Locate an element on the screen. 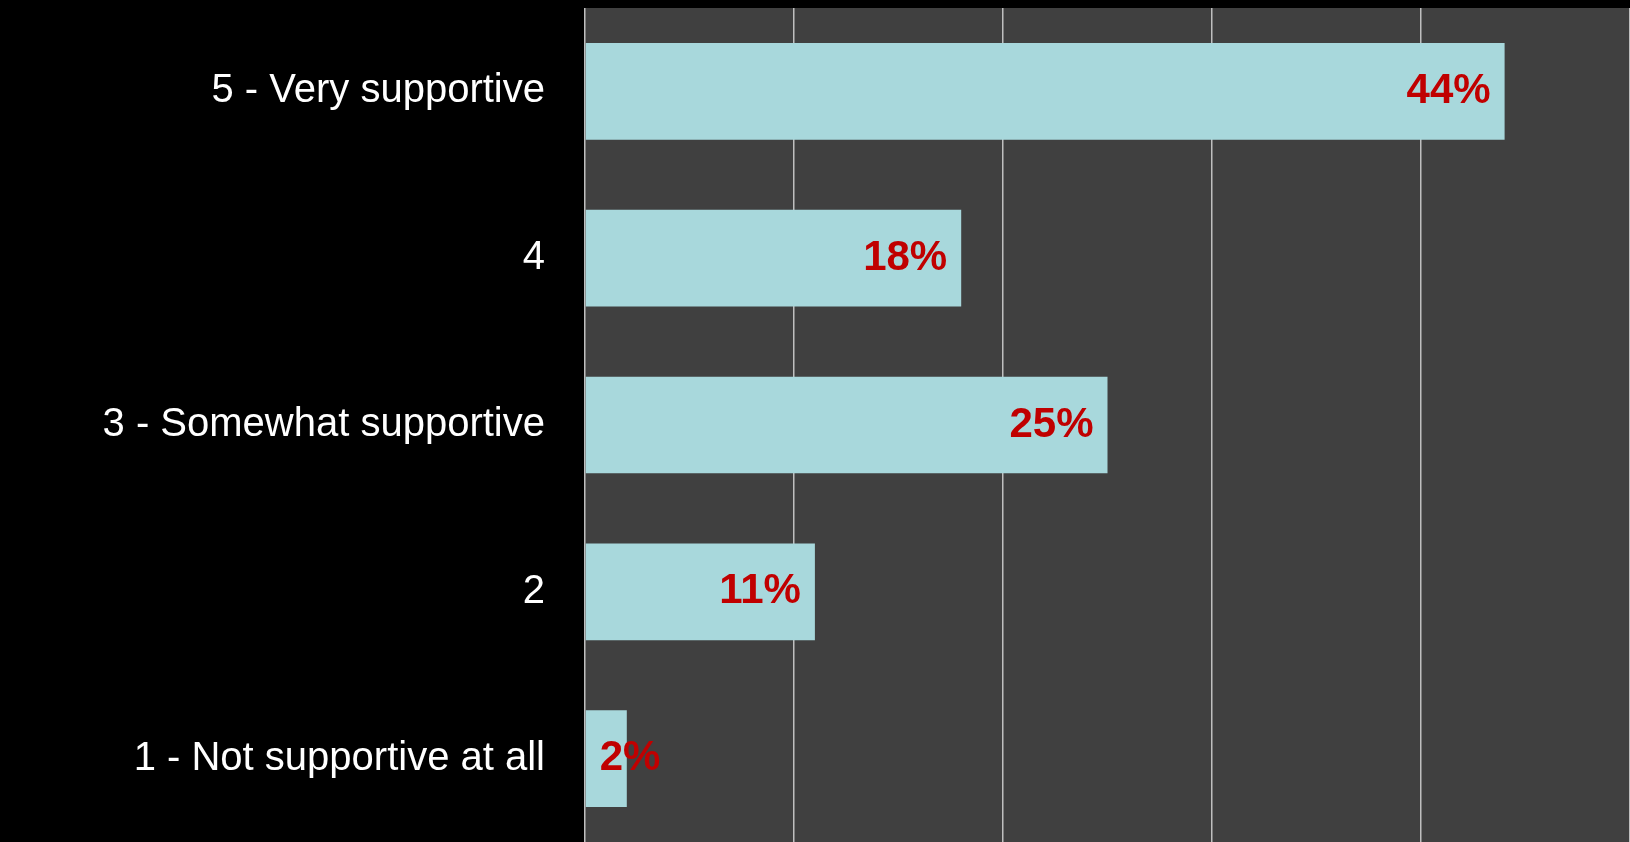  data-label: 11% is located at coordinates (760, 589).